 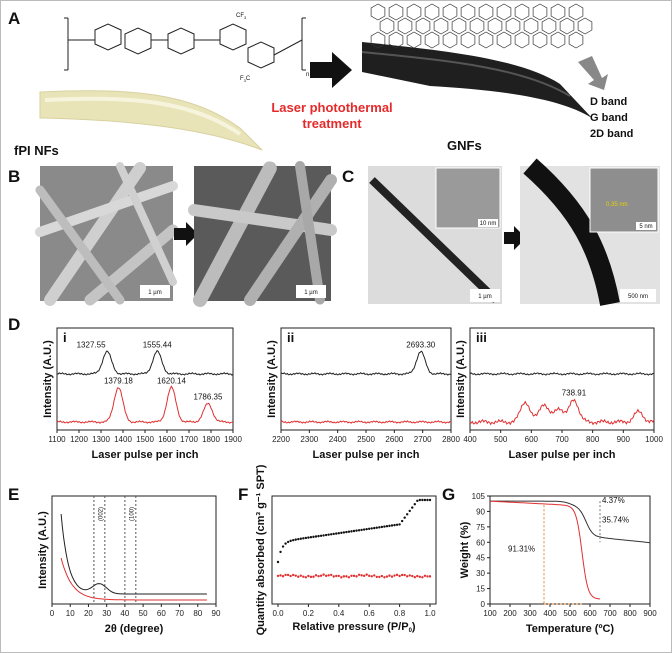 What do you see at coordinates (466, 74) in the screenshot?
I see `gnf-sheen` at bounding box center [466, 74].